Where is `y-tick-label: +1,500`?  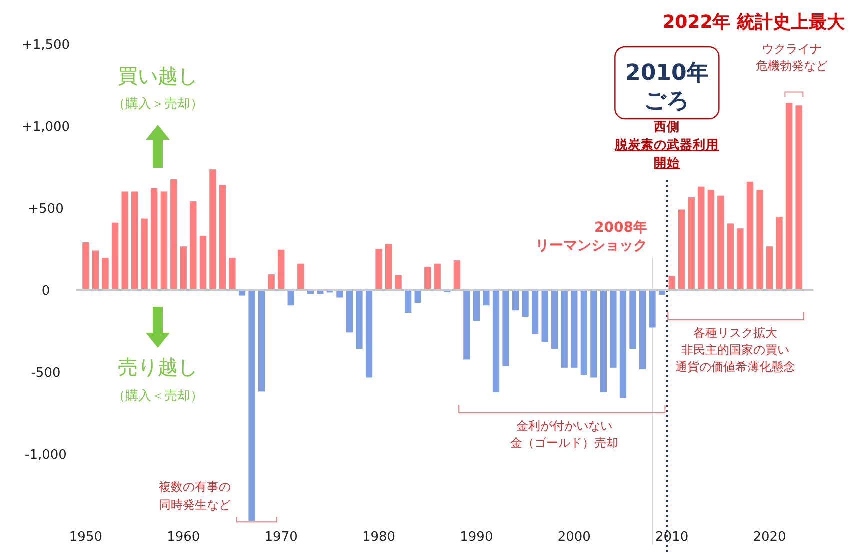
y-tick-label: +1,500 is located at coordinates (46, 46).